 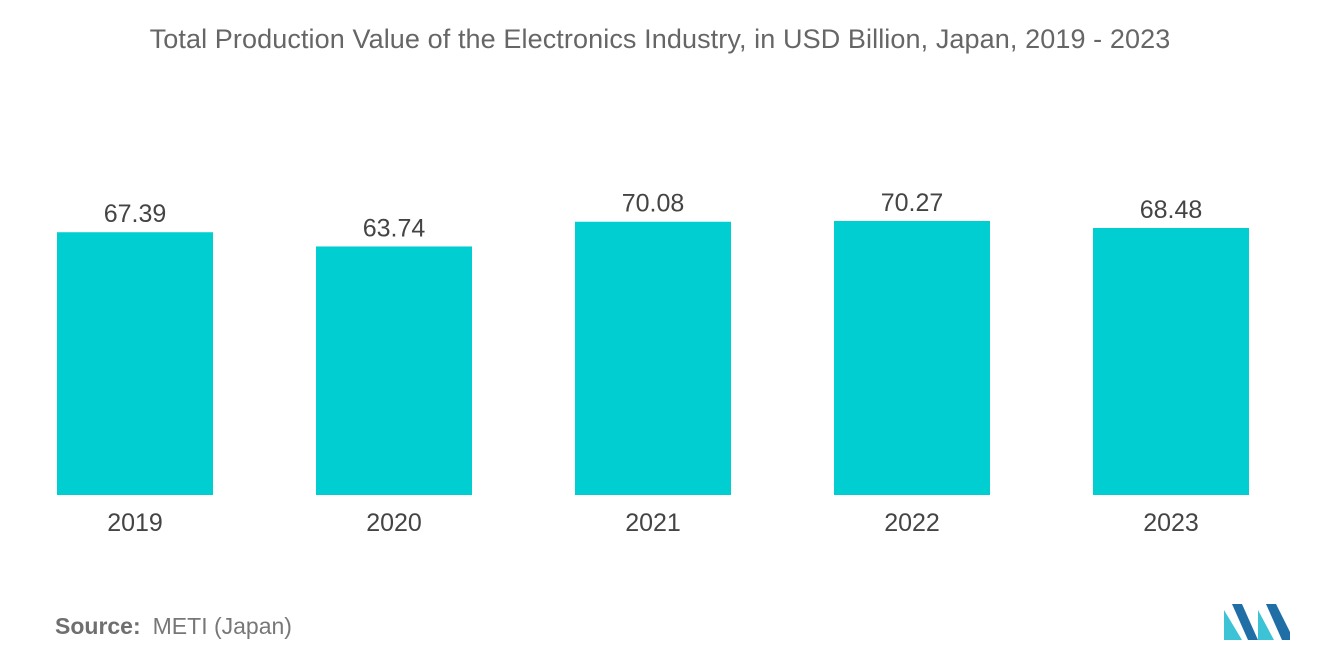 What do you see at coordinates (1171, 210) in the screenshot?
I see `value-label-2023: 68.48` at bounding box center [1171, 210].